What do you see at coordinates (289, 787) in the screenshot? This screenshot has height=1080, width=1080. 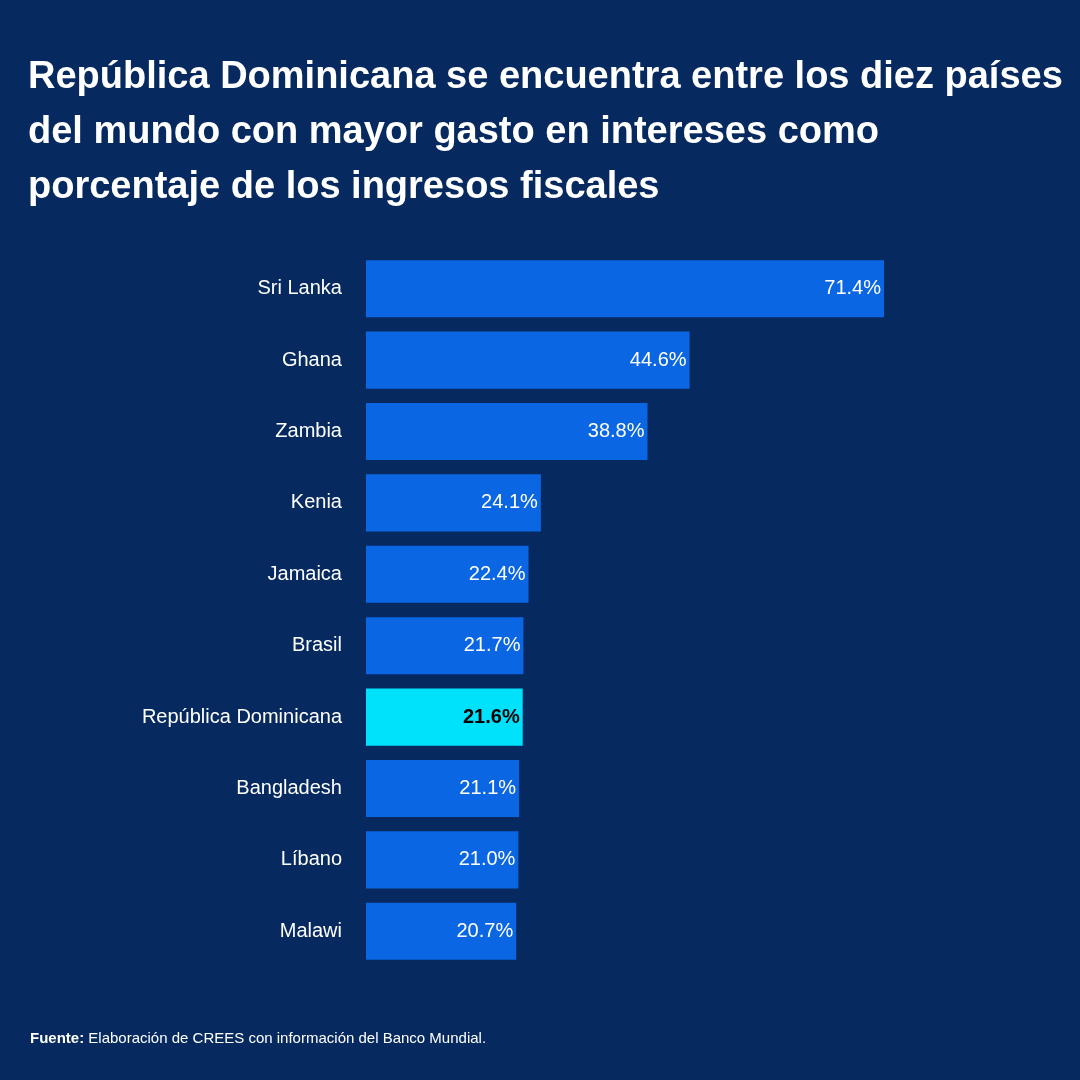 I see `y-tick-label: Bangladesh` at bounding box center [289, 787].